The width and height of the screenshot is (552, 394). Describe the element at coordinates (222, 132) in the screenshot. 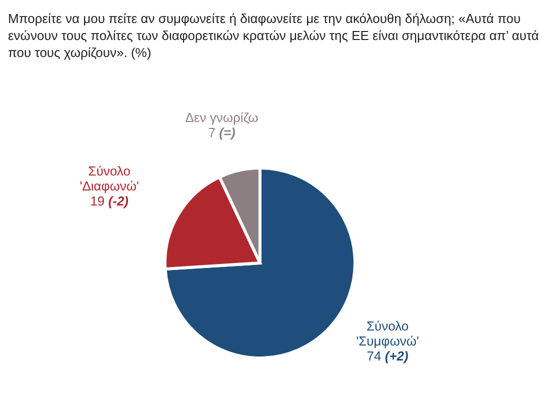

I see `data-label: 7 (=)` at that location.